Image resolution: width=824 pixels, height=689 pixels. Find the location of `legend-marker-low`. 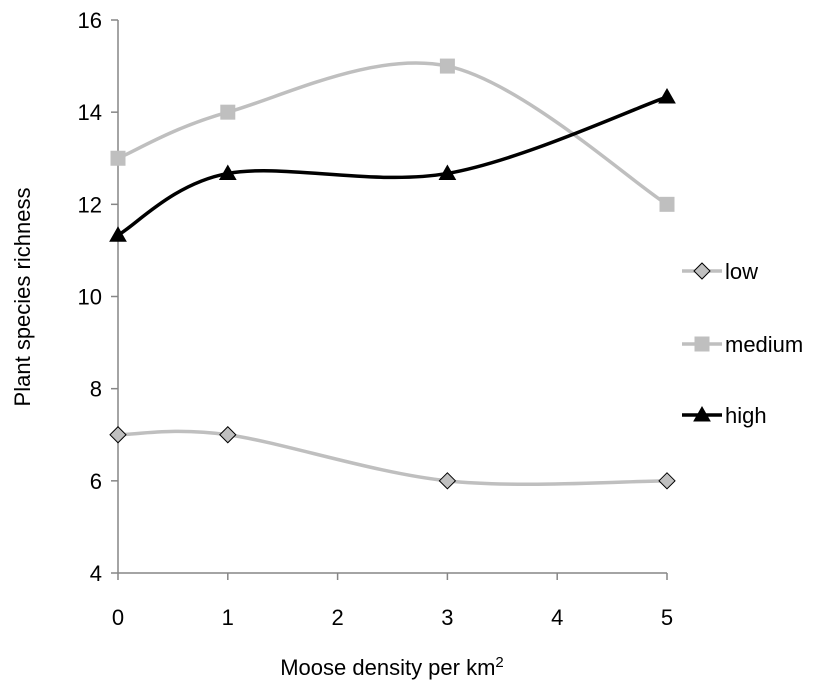

legend-marker-low is located at coordinates (702, 271).